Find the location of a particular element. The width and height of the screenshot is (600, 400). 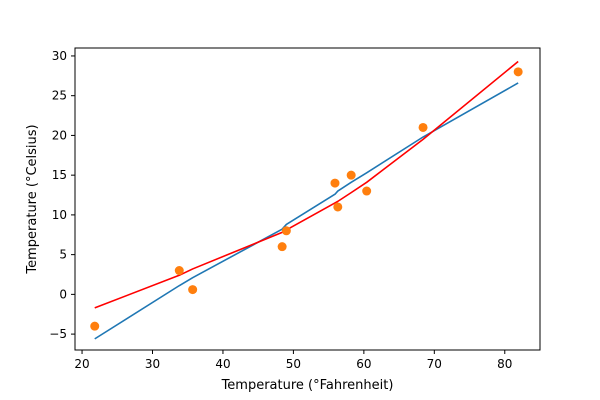

y-tick-label-1: 0 is located at coordinates (63, 294).